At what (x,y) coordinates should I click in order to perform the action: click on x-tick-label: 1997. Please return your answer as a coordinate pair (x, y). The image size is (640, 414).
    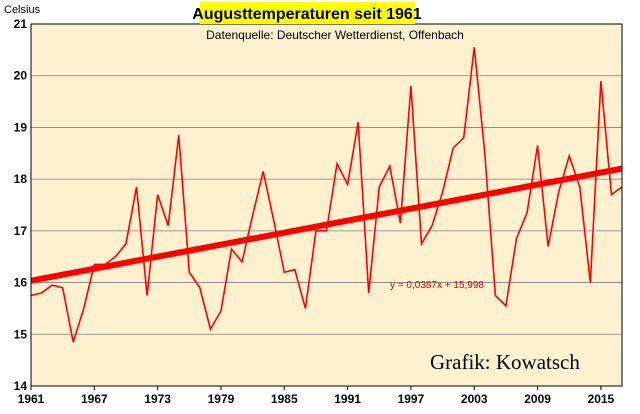
    Looking at the image, I should click on (411, 399).